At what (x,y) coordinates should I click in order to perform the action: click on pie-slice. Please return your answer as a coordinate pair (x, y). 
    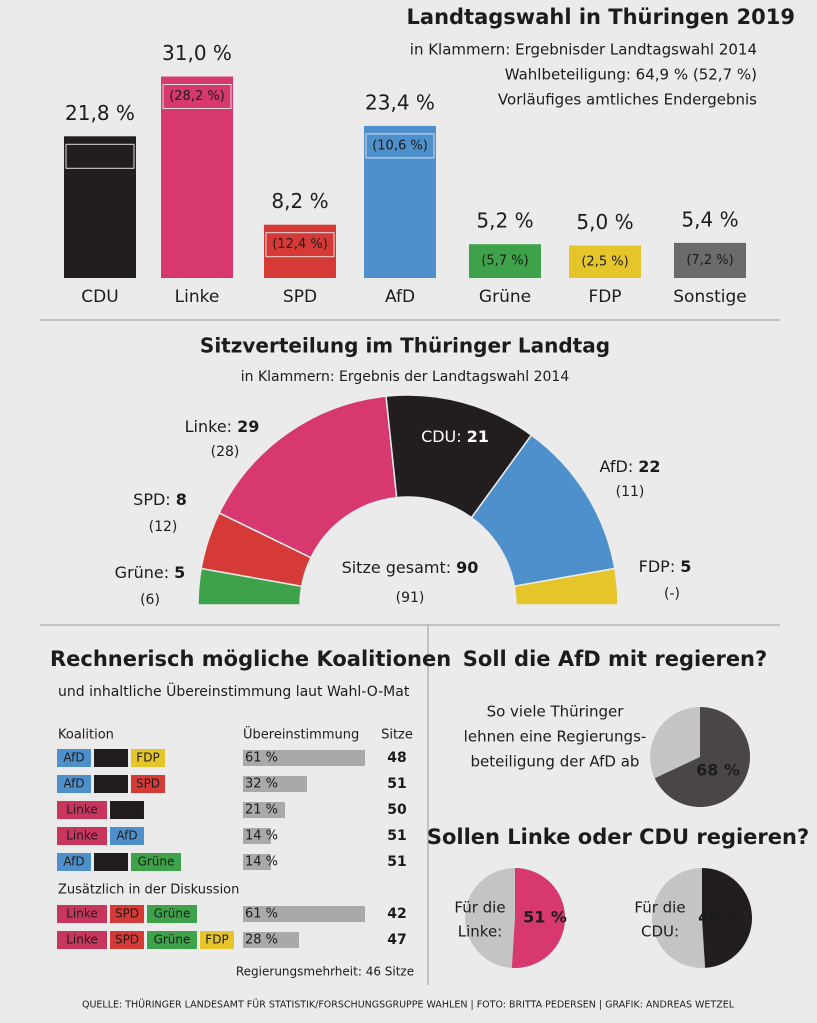
    Looking at the image, I should click on (538, 918).